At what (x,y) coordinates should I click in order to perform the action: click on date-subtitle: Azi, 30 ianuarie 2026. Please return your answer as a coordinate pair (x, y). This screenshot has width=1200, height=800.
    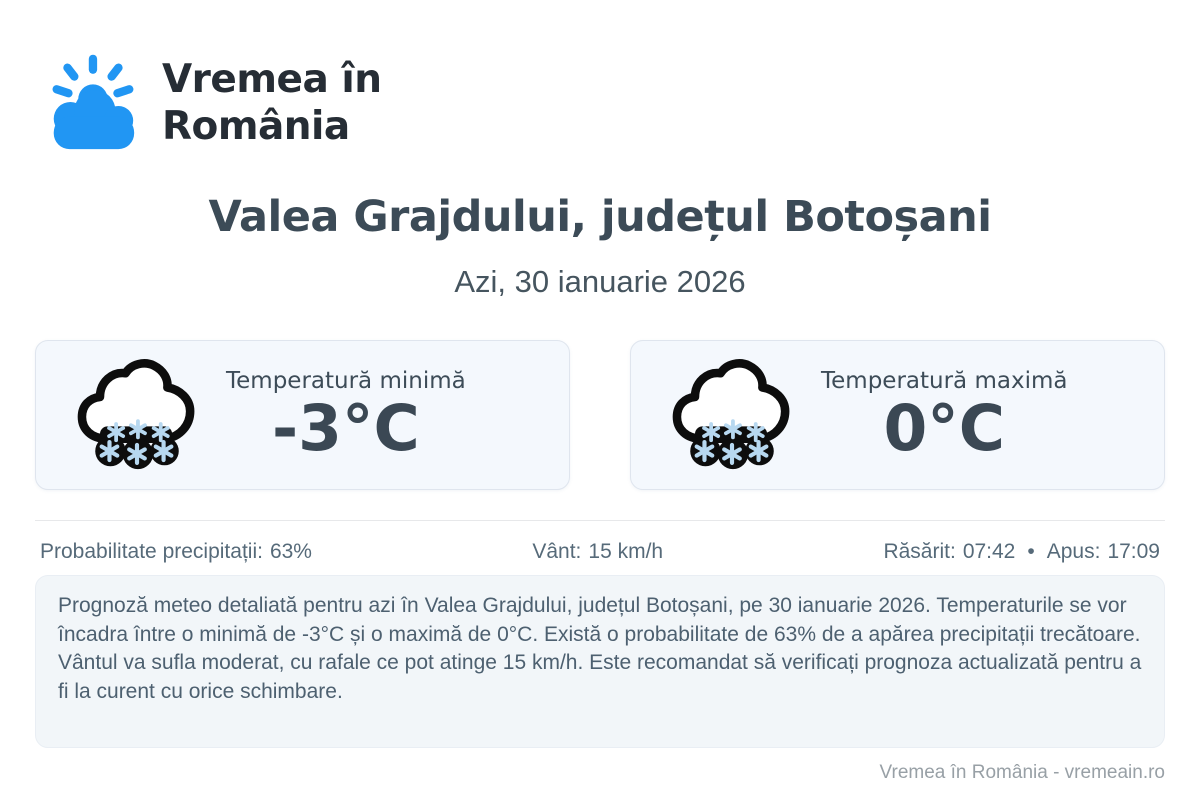
    Looking at the image, I should click on (600, 281).